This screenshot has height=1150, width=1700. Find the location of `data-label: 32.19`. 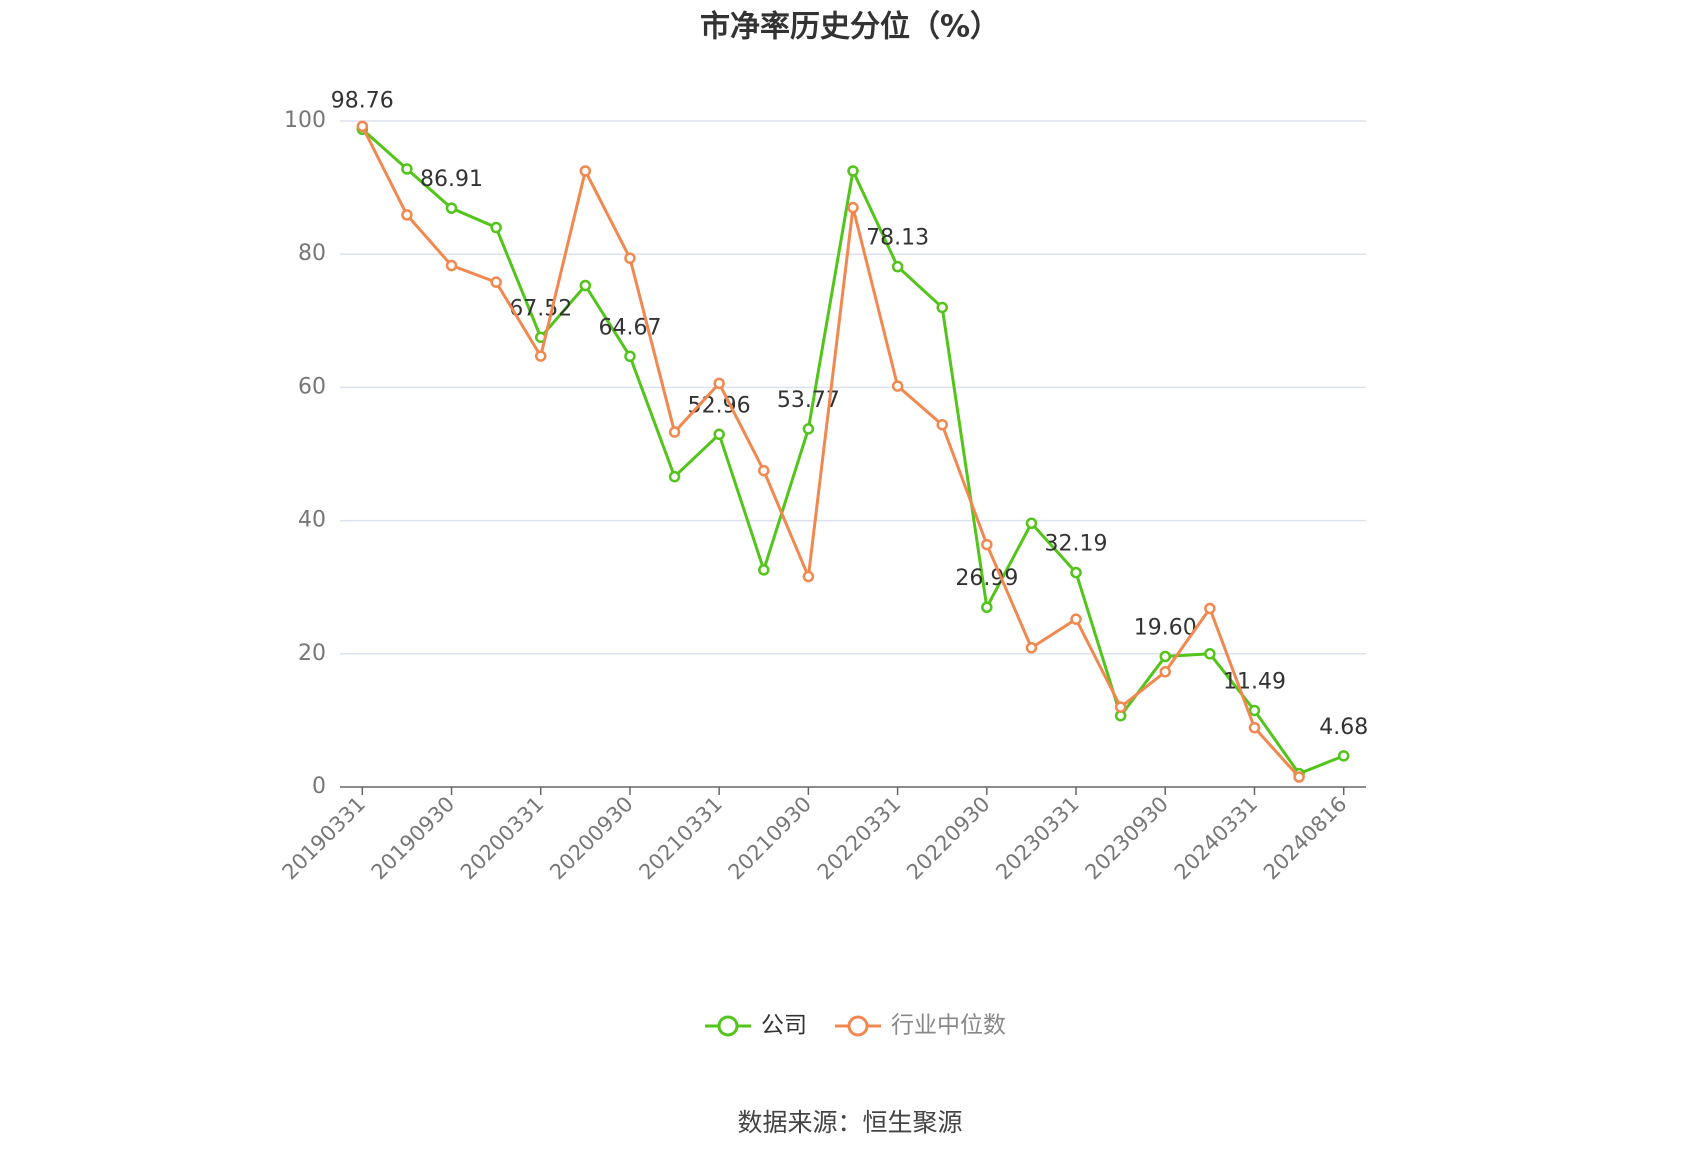

data-label: 32.19 is located at coordinates (1076, 544).